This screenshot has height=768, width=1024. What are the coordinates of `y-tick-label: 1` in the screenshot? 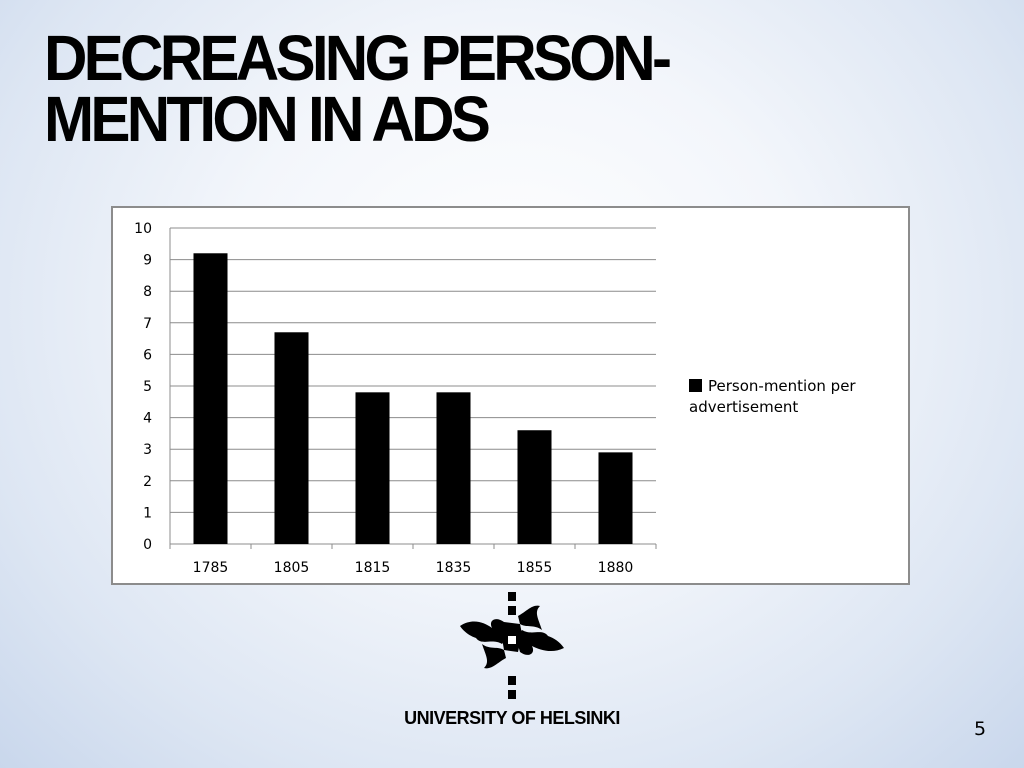 It's located at (147, 513).